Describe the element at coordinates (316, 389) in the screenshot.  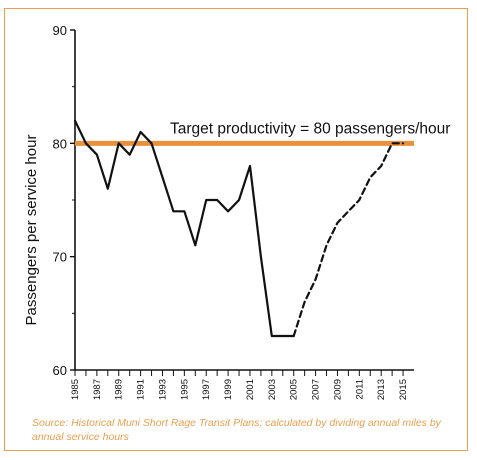
I see `x-tick-label: 2007` at that location.